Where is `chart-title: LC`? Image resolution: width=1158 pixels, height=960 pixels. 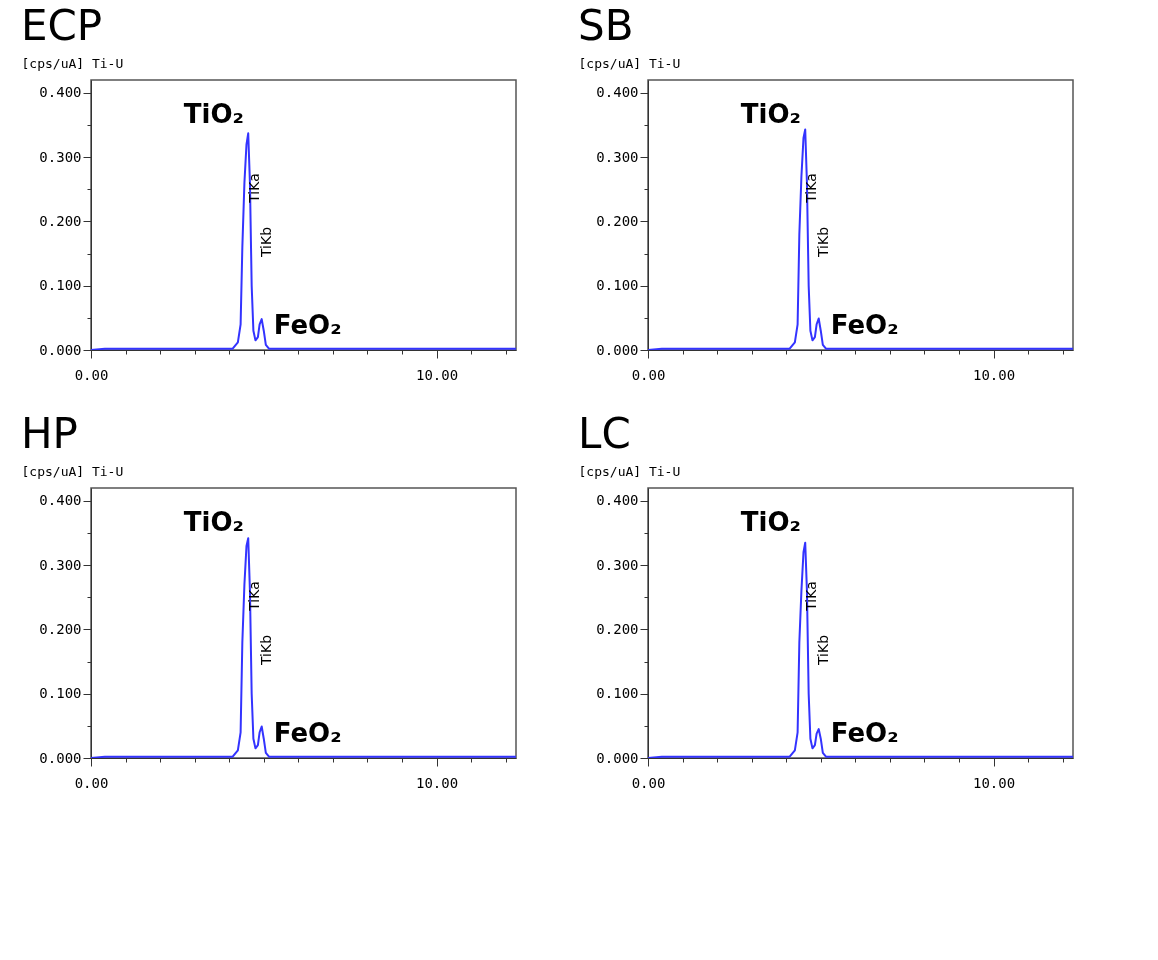 chart-title: LC is located at coordinates (604, 433).